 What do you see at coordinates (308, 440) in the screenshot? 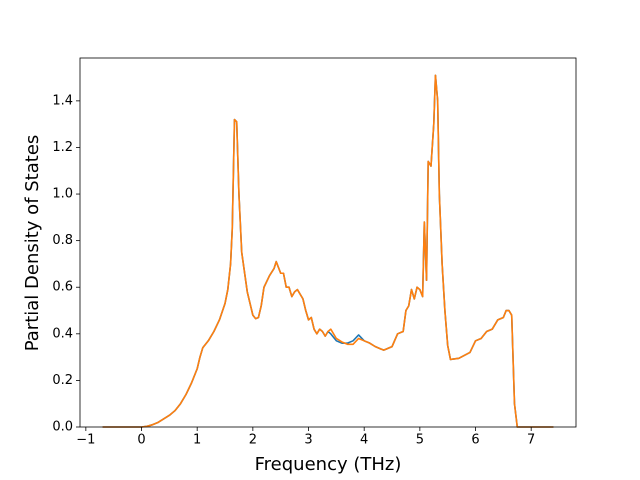
I see `x-tick-label: 3` at bounding box center [308, 440].